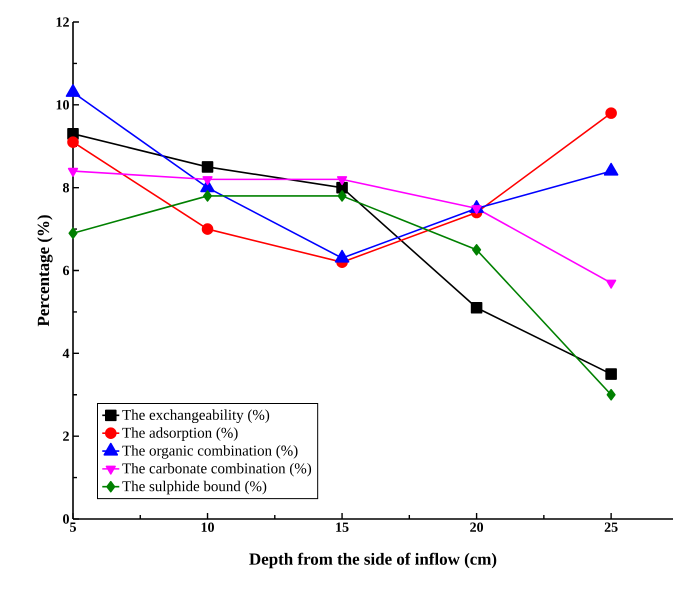 The width and height of the screenshot is (677, 599). Describe the element at coordinates (372, 560) in the screenshot. I see `x-axis-title: Depth from the side of inflow (cm)` at that location.